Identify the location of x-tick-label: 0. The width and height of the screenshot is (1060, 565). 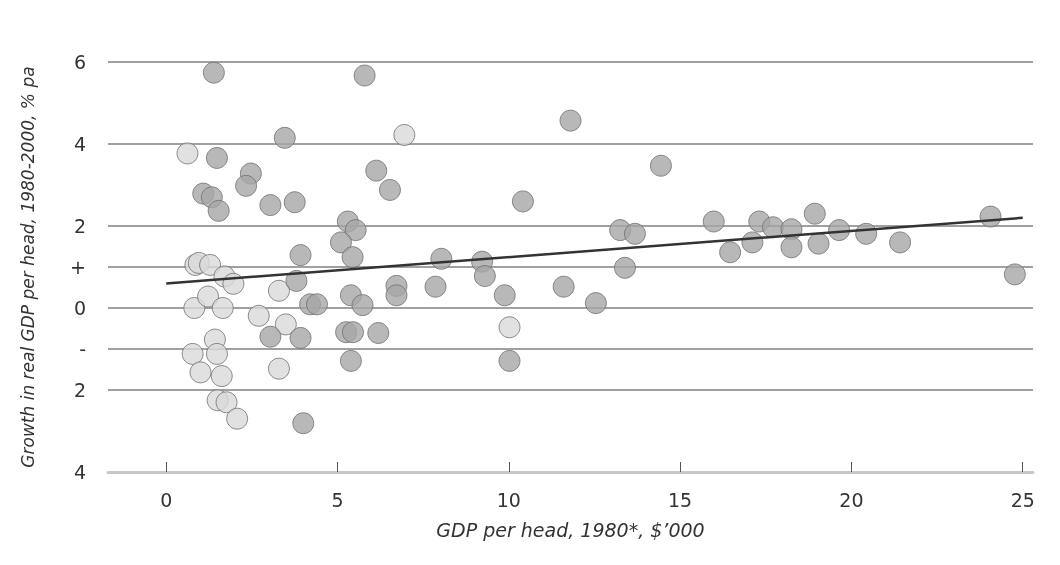
(166, 499).